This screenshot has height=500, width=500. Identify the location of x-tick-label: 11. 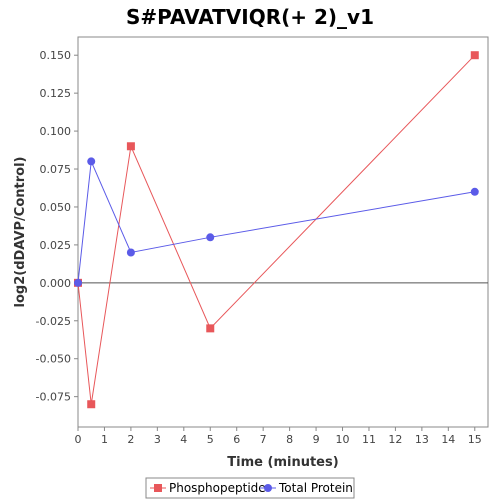
(369, 439).